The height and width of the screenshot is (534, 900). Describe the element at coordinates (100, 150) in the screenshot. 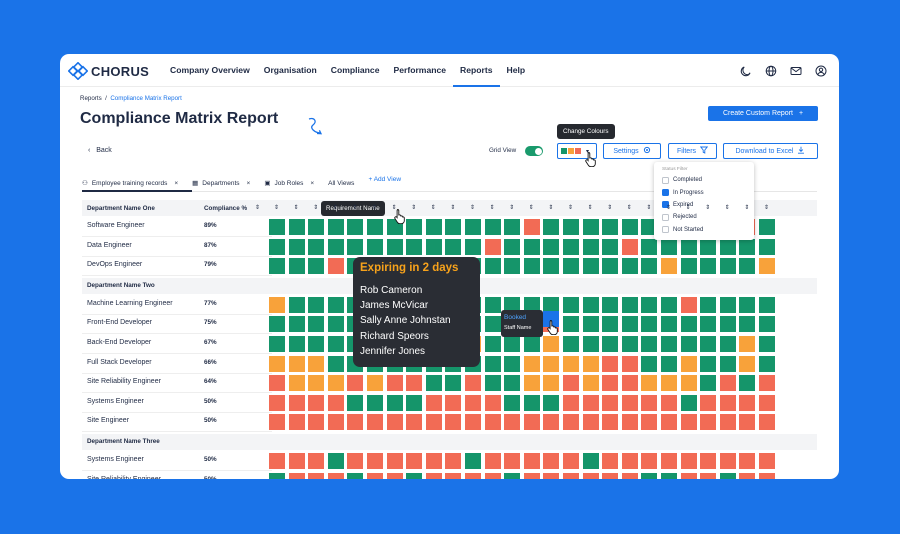

I see `back-button: ‹ Back` at that location.